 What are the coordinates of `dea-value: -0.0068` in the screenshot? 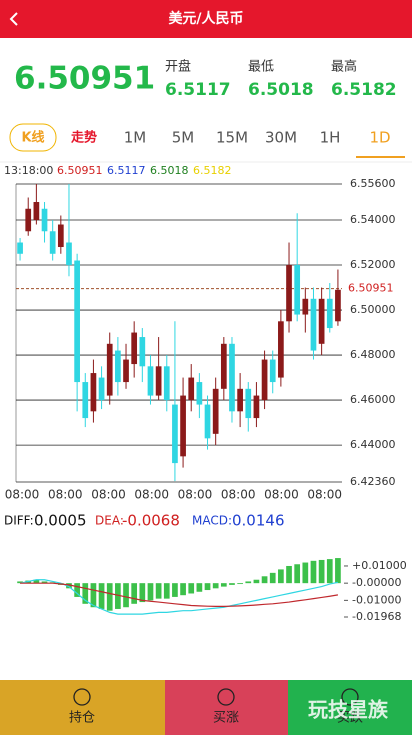 It's located at (151, 521).